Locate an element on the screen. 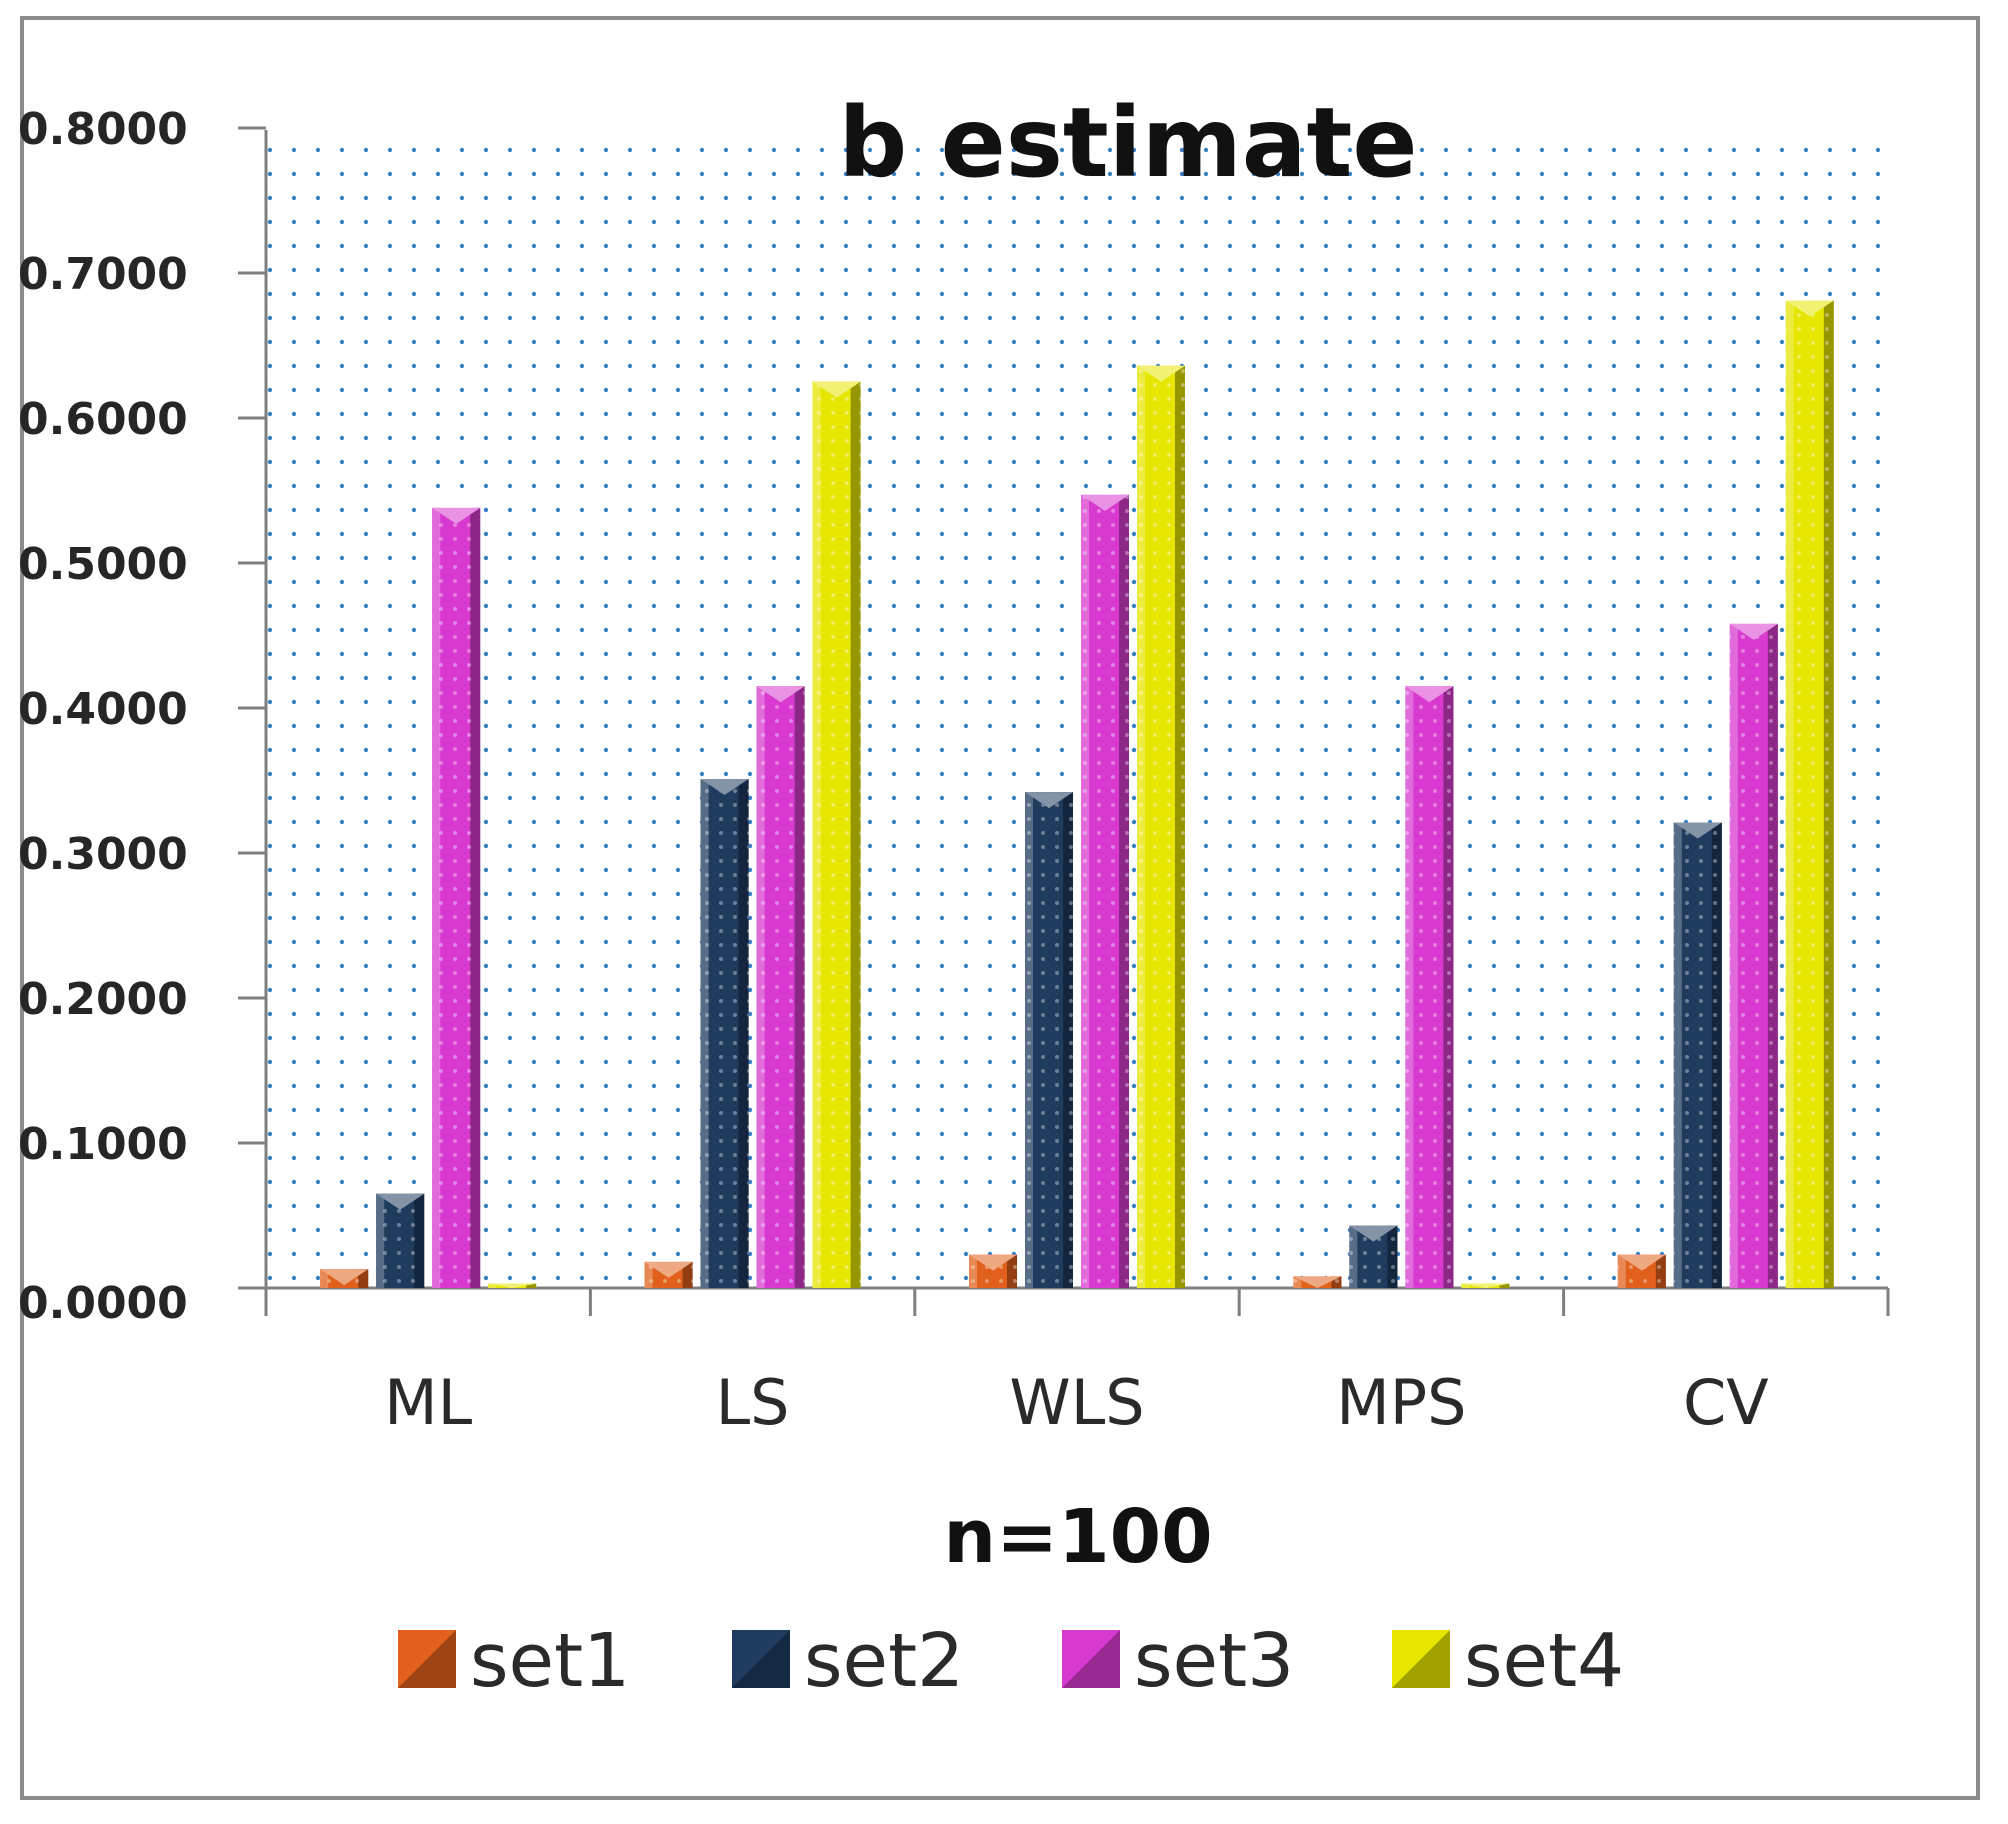  legend-label: set3 is located at coordinates (1214, 1661).